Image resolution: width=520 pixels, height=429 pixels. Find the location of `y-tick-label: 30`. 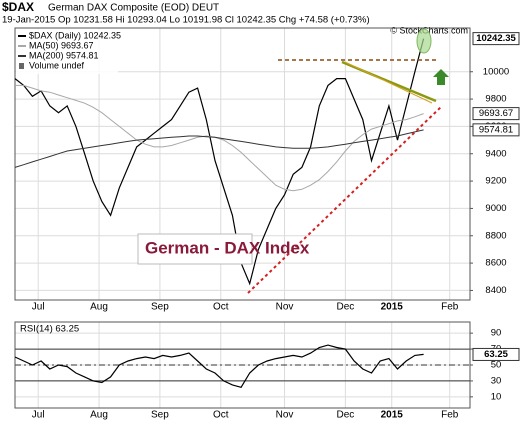

y-tick-label: 30 is located at coordinates (496, 380).